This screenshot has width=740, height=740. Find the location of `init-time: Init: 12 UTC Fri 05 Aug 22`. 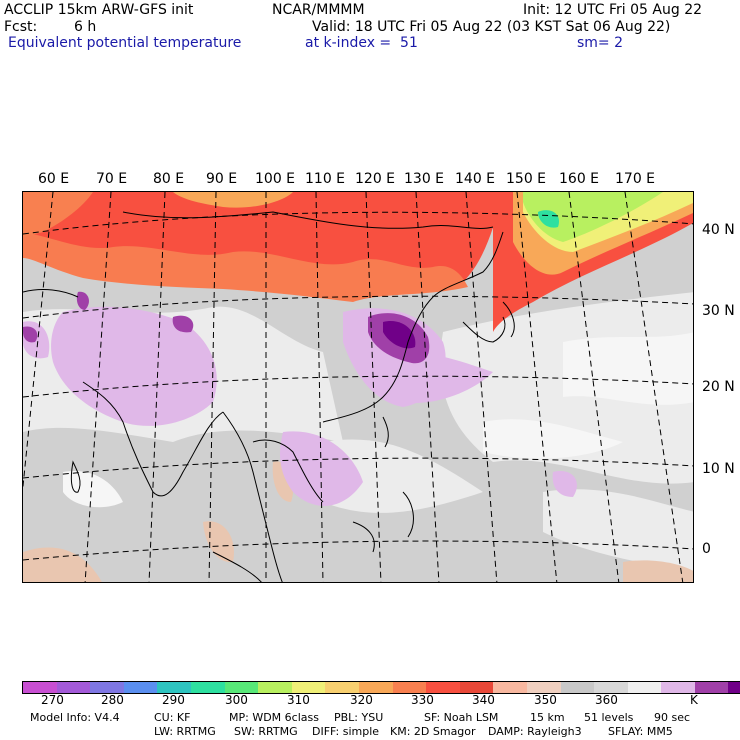

init-time: Init: 12 UTC Fri 05 Aug 22 is located at coordinates (613, 10).